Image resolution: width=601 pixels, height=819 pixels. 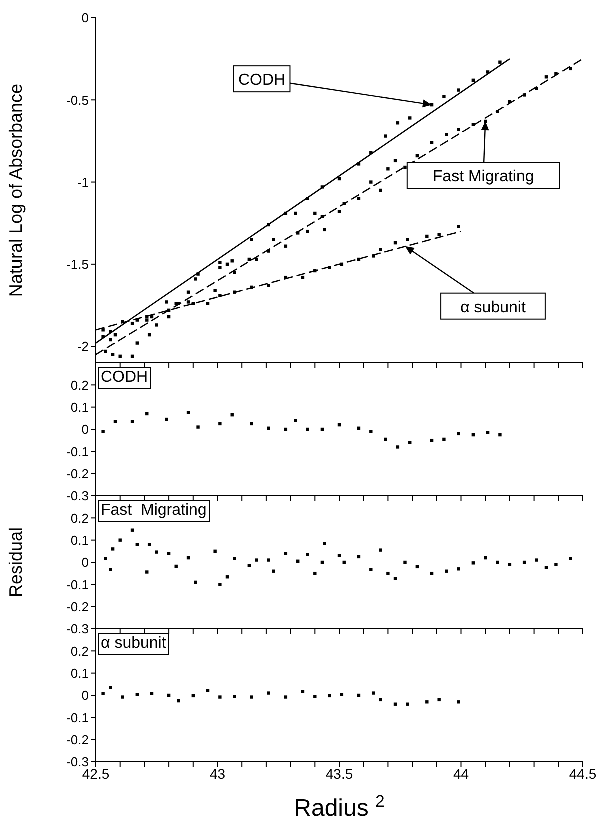 I want to click on x-tick-label: 44, so click(x=461, y=774).